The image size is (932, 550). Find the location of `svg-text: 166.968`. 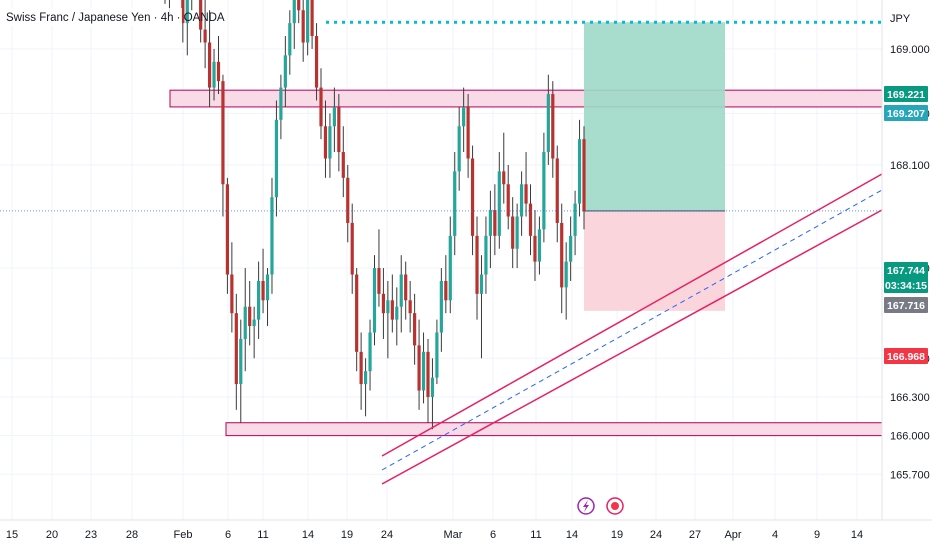

svg-text: 166.968 is located at coordinates (906, 357).